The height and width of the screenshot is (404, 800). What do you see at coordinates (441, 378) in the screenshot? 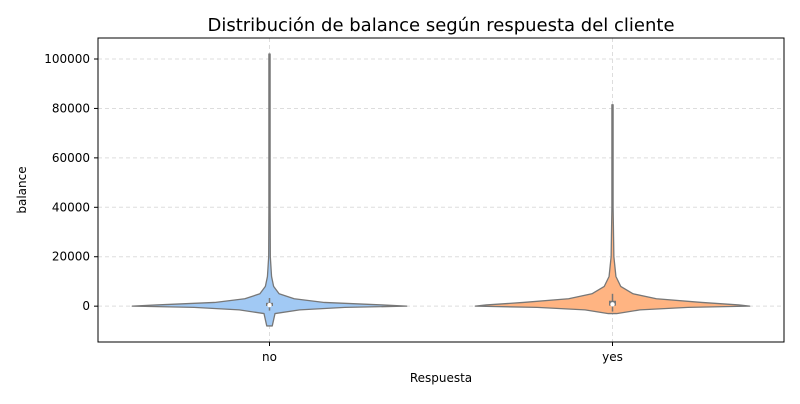
I see `x-axis-label: Respuesta` at bounding box center [441, 378].